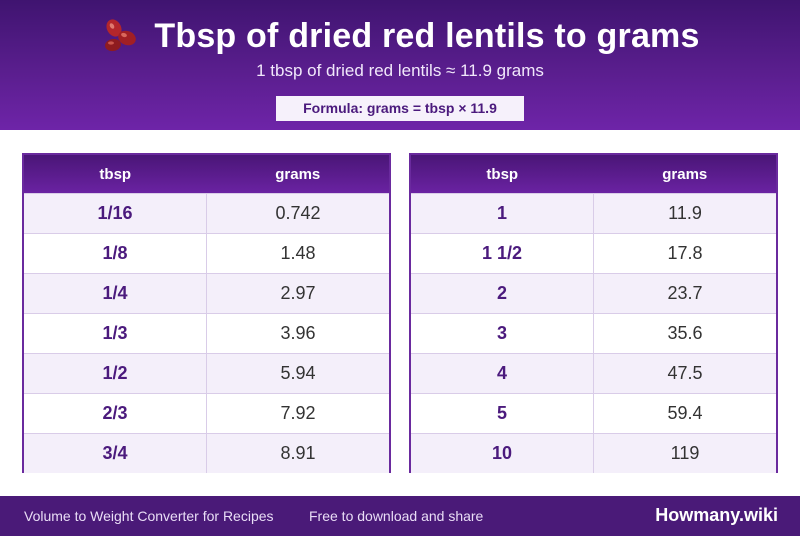 The image size is (800, 536). I want to click on table-row: 1 11.9, so click(593, 213).